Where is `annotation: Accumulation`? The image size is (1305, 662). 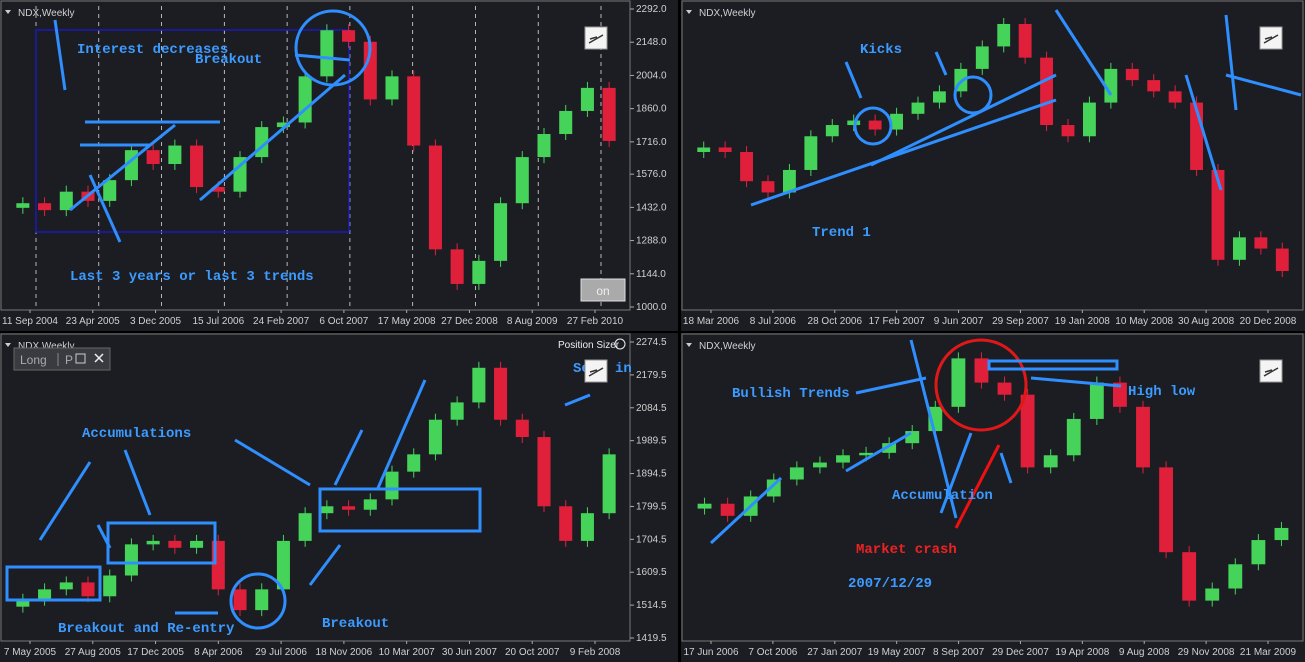 annotation: Accumulation is located at coordinates (942, 496).